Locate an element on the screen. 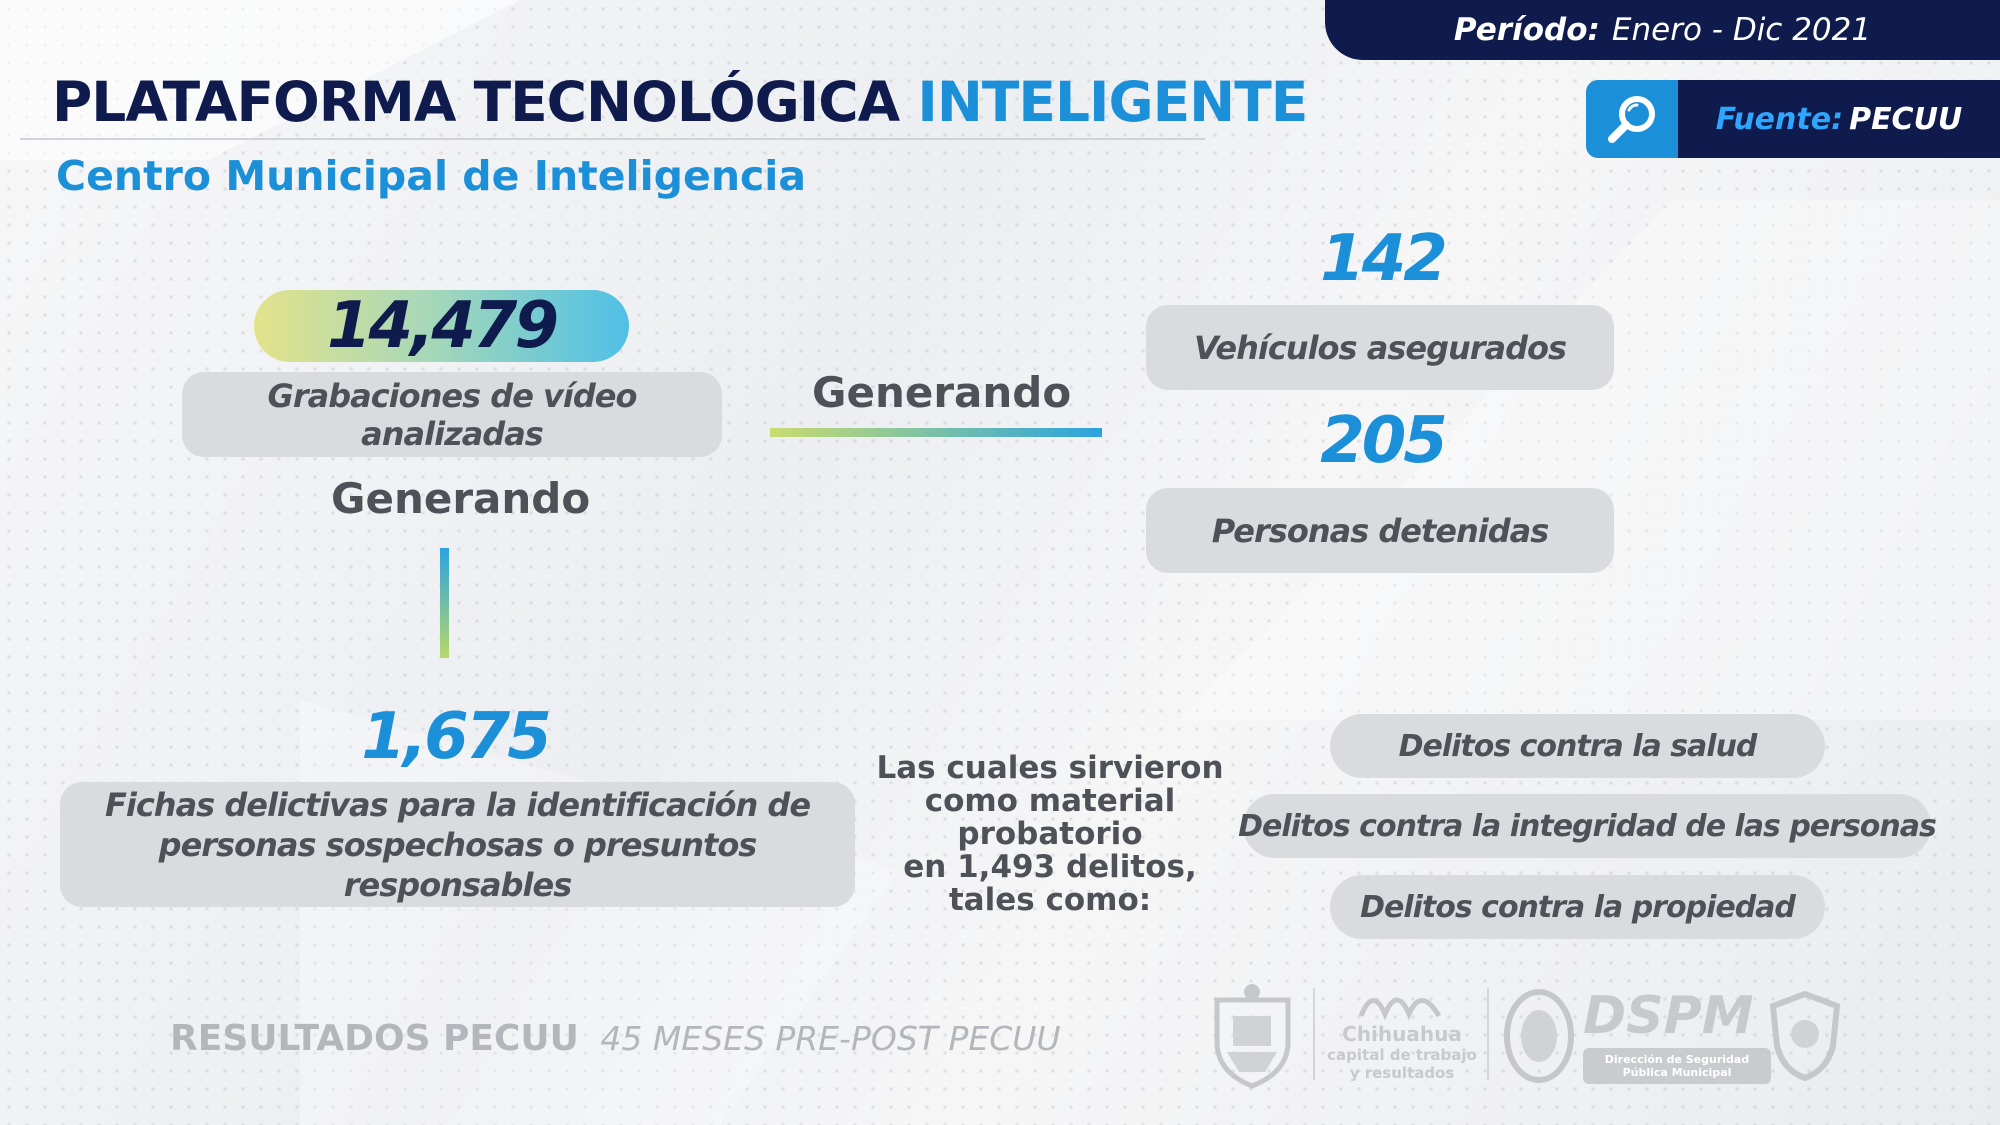 This screenshot has height=1125, width=2000. city-logo-line1: Chihuahua is located at coordinates (1402, 1034).